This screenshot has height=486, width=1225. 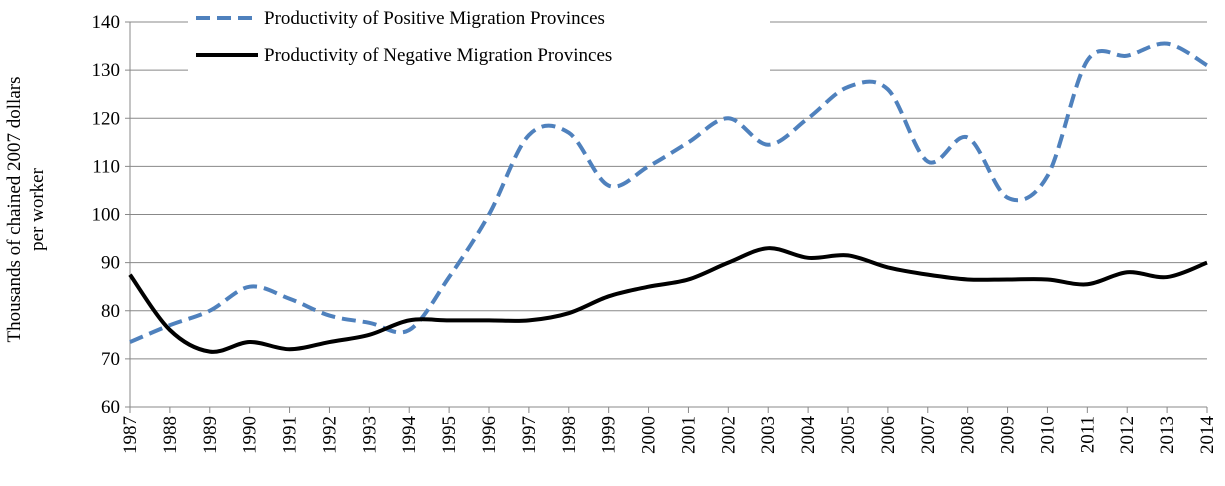 I want to click on y-tick-label: 120, so click(x=106, y=118).